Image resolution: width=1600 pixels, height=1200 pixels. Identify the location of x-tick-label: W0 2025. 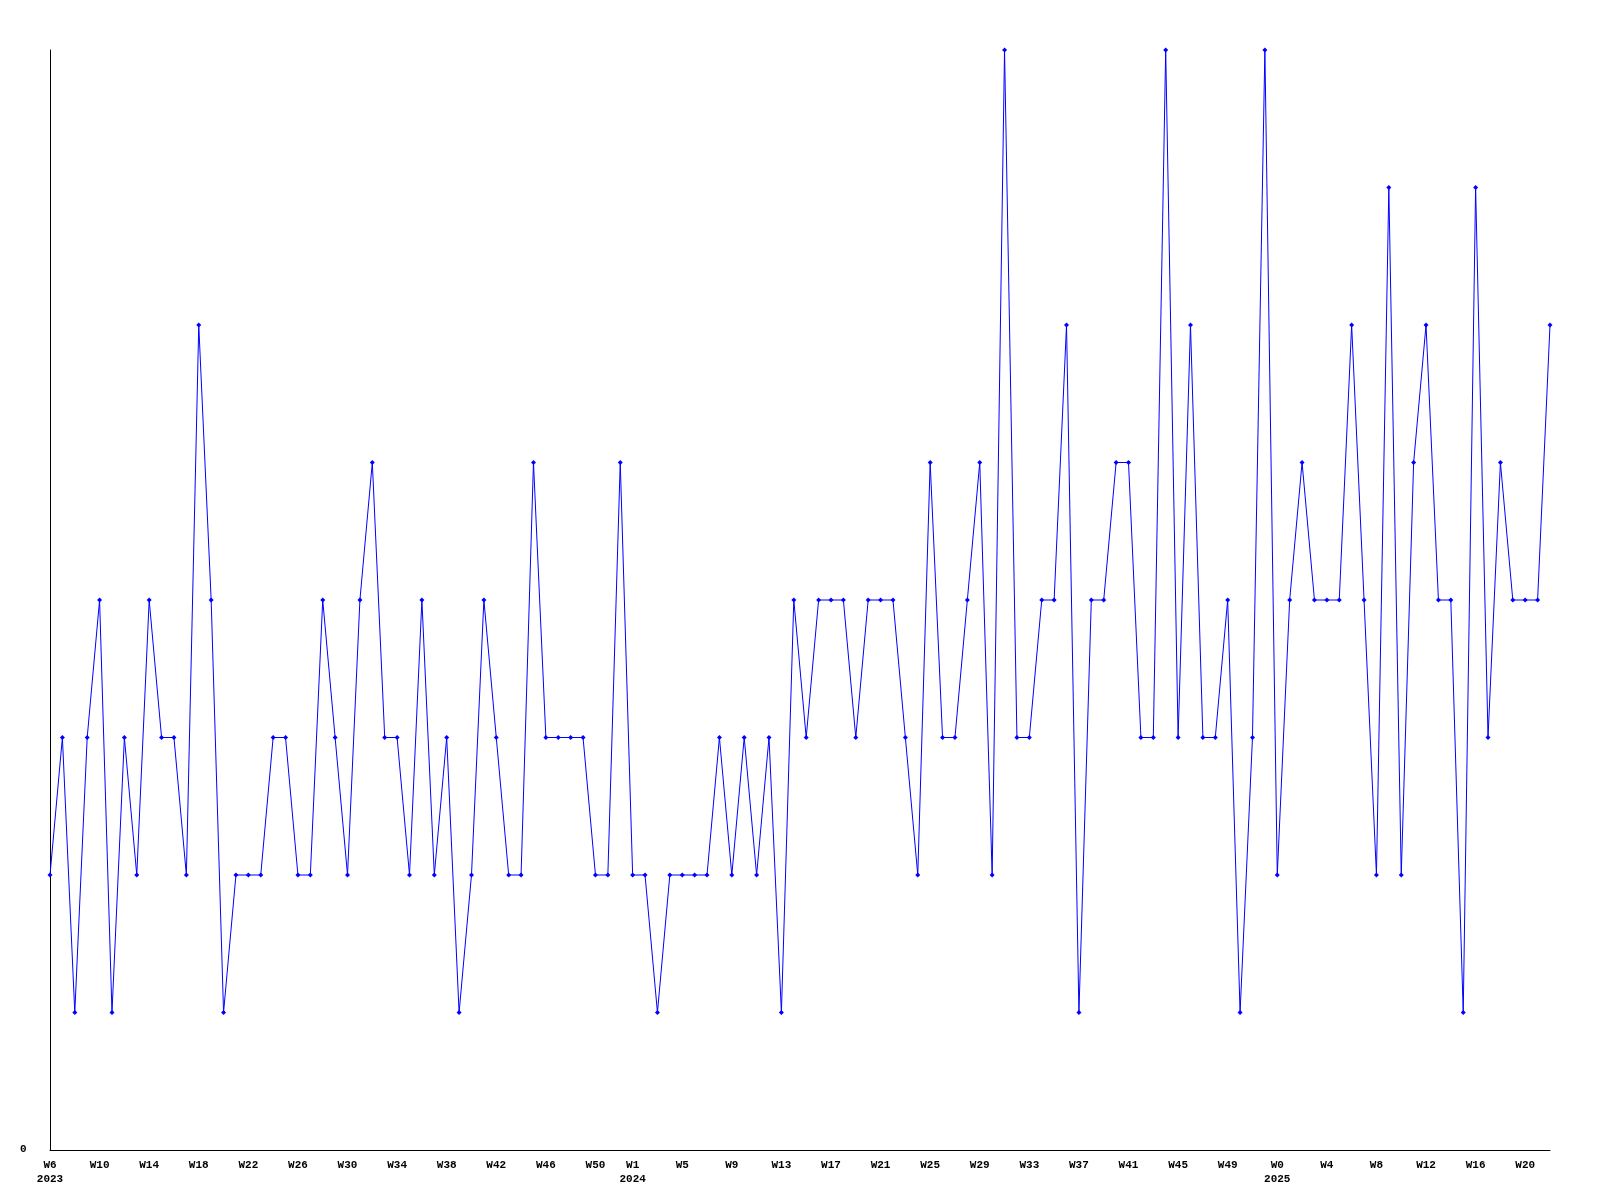
(1277, 1172).